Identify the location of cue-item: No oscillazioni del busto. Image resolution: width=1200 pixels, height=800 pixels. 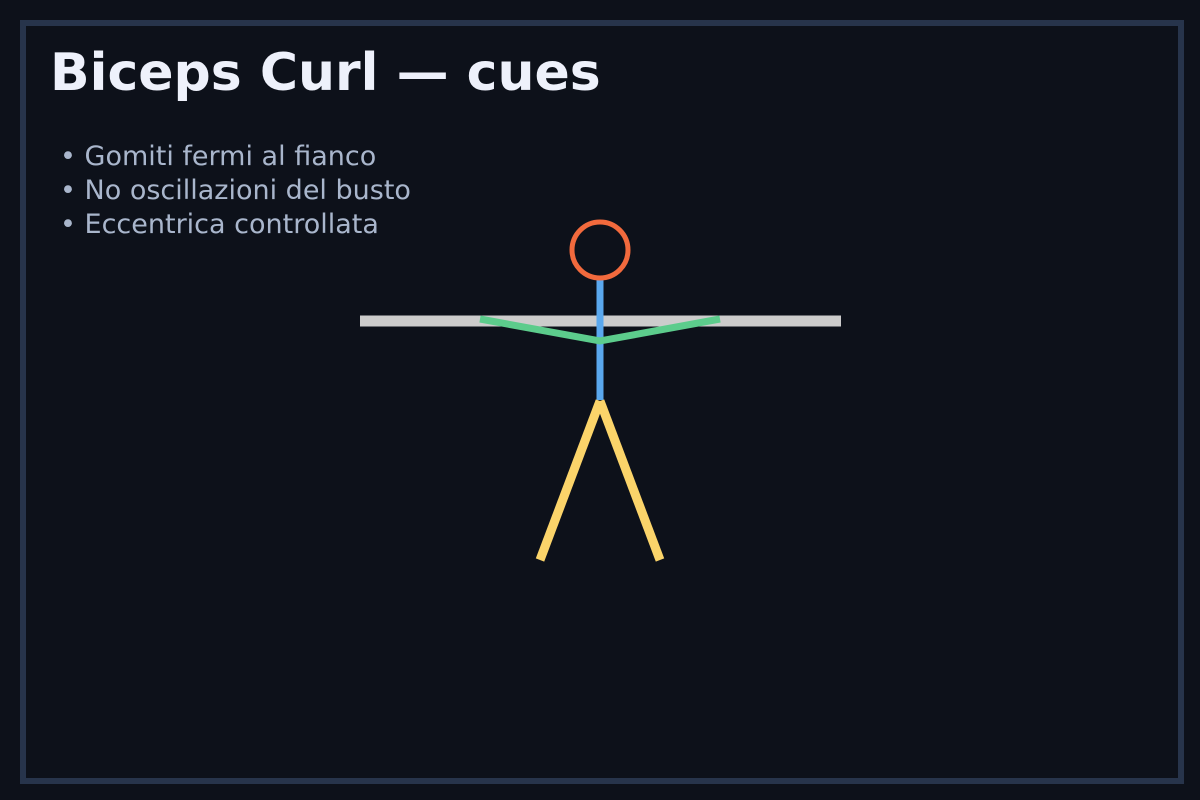
(235, 191).